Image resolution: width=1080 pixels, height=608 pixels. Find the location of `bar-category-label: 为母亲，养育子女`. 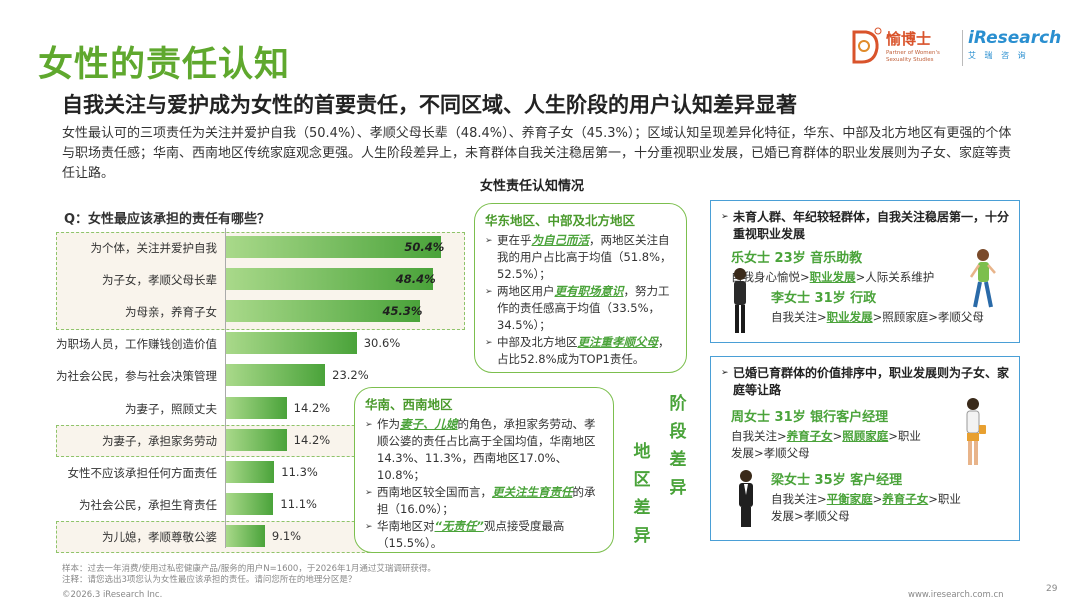

bar-category-label: 为母亲，养育子女 is located at coordinates (171, 312).